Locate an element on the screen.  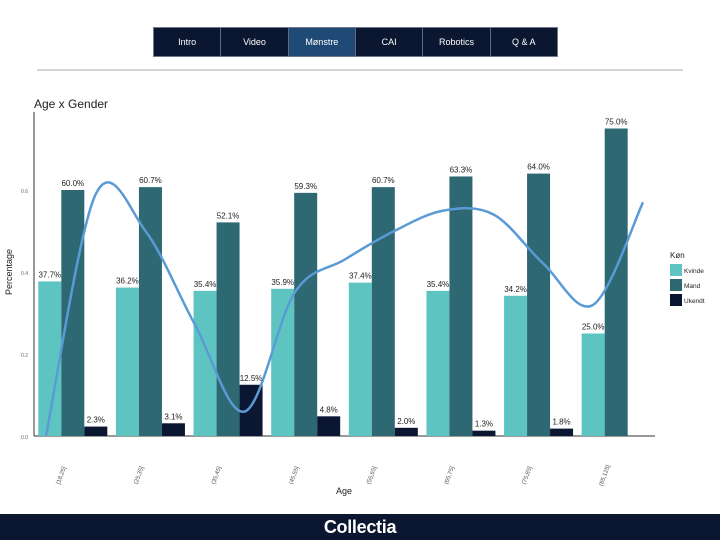
legend-title: Køn is located at coordinates (677, 255).